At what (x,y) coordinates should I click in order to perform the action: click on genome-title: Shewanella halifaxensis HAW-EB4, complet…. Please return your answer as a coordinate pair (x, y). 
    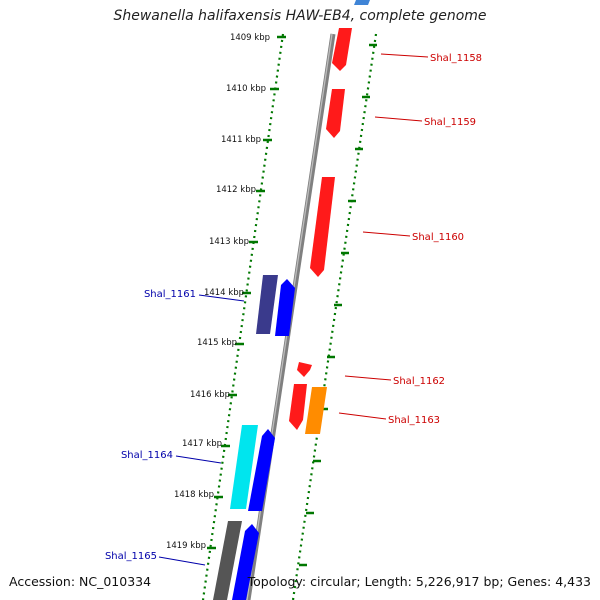
    Looking at the image, I should click on (300, 16).